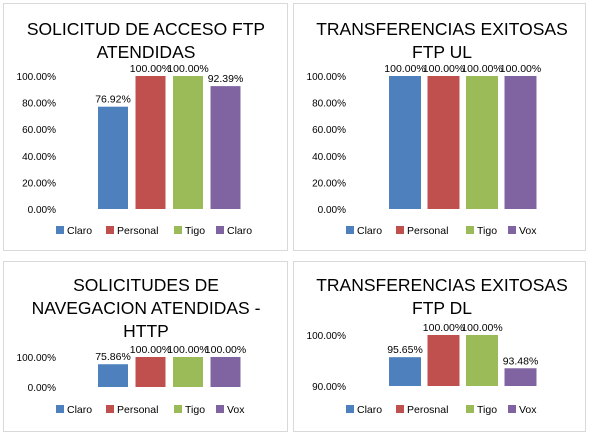 This screenshot has height=437, width=591. What do you see at coordinates (442, 52) in the screenshot?
I see `chart-title-line: FTP UL` at bounding box center [442, 52].